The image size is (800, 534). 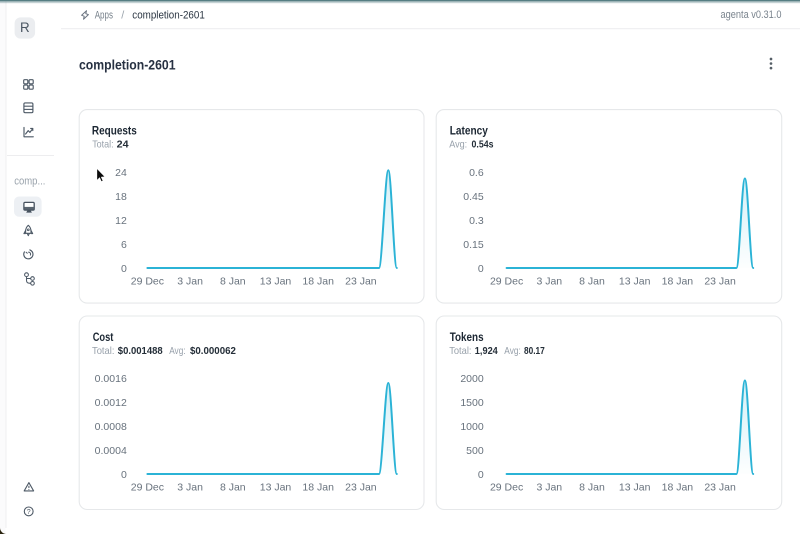 What do you see at coordinates (476, 221) in the screenshot?
I see `svg-text: 0.3` at bounding box center [476, 221].